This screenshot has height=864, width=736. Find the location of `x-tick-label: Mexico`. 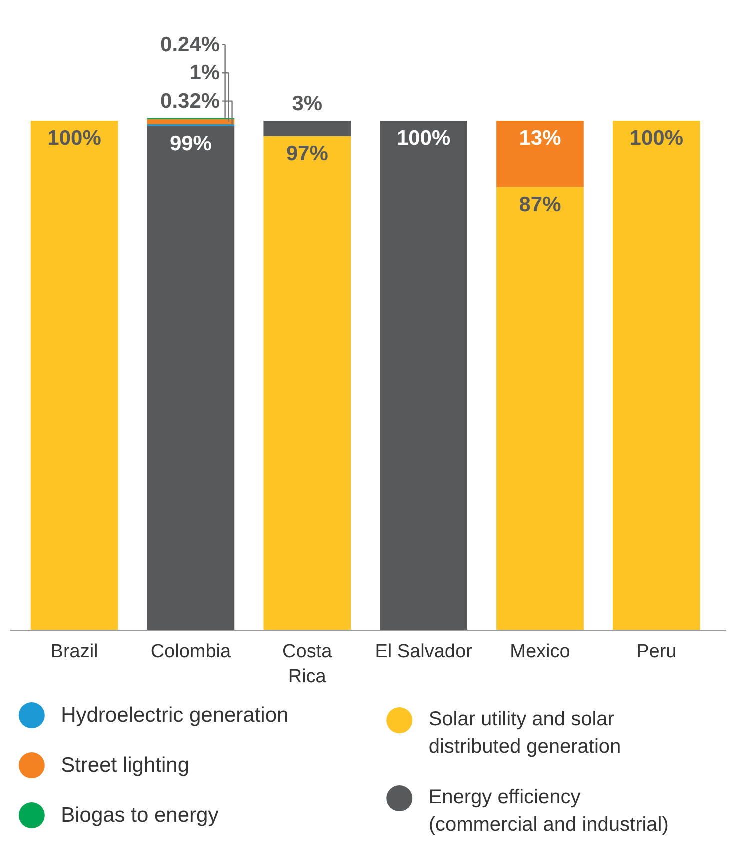

x-tick-label: Mexico is located at coordinates (540, 652).